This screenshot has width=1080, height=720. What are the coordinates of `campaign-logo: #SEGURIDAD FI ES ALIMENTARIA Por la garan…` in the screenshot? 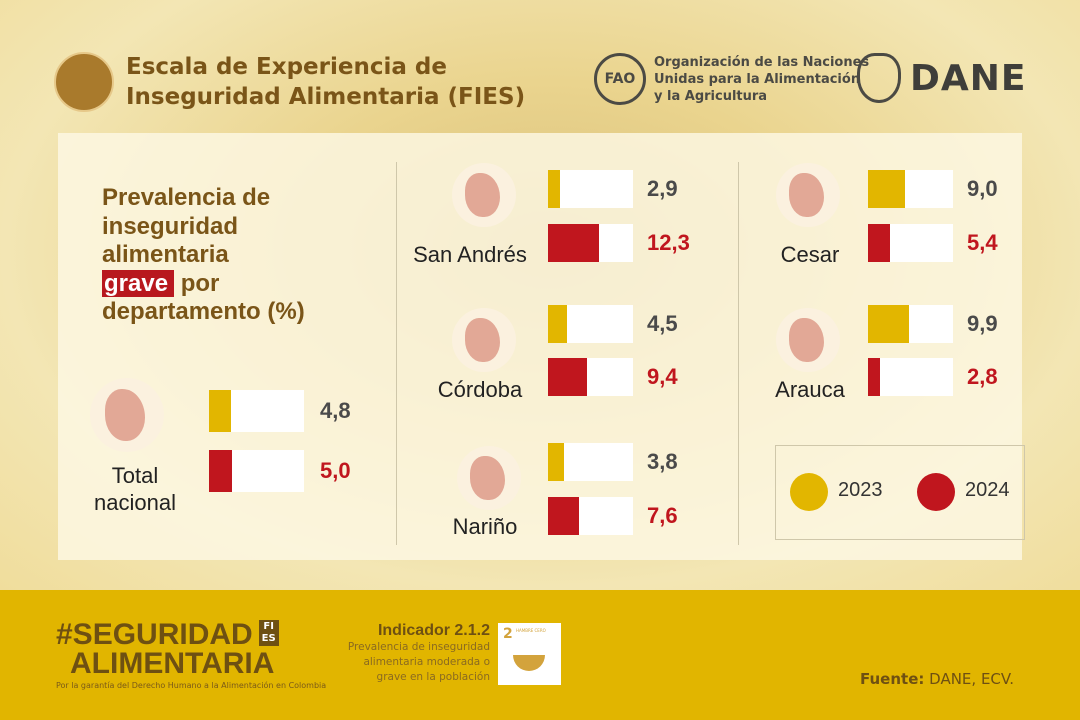 It's located at (191, 655).